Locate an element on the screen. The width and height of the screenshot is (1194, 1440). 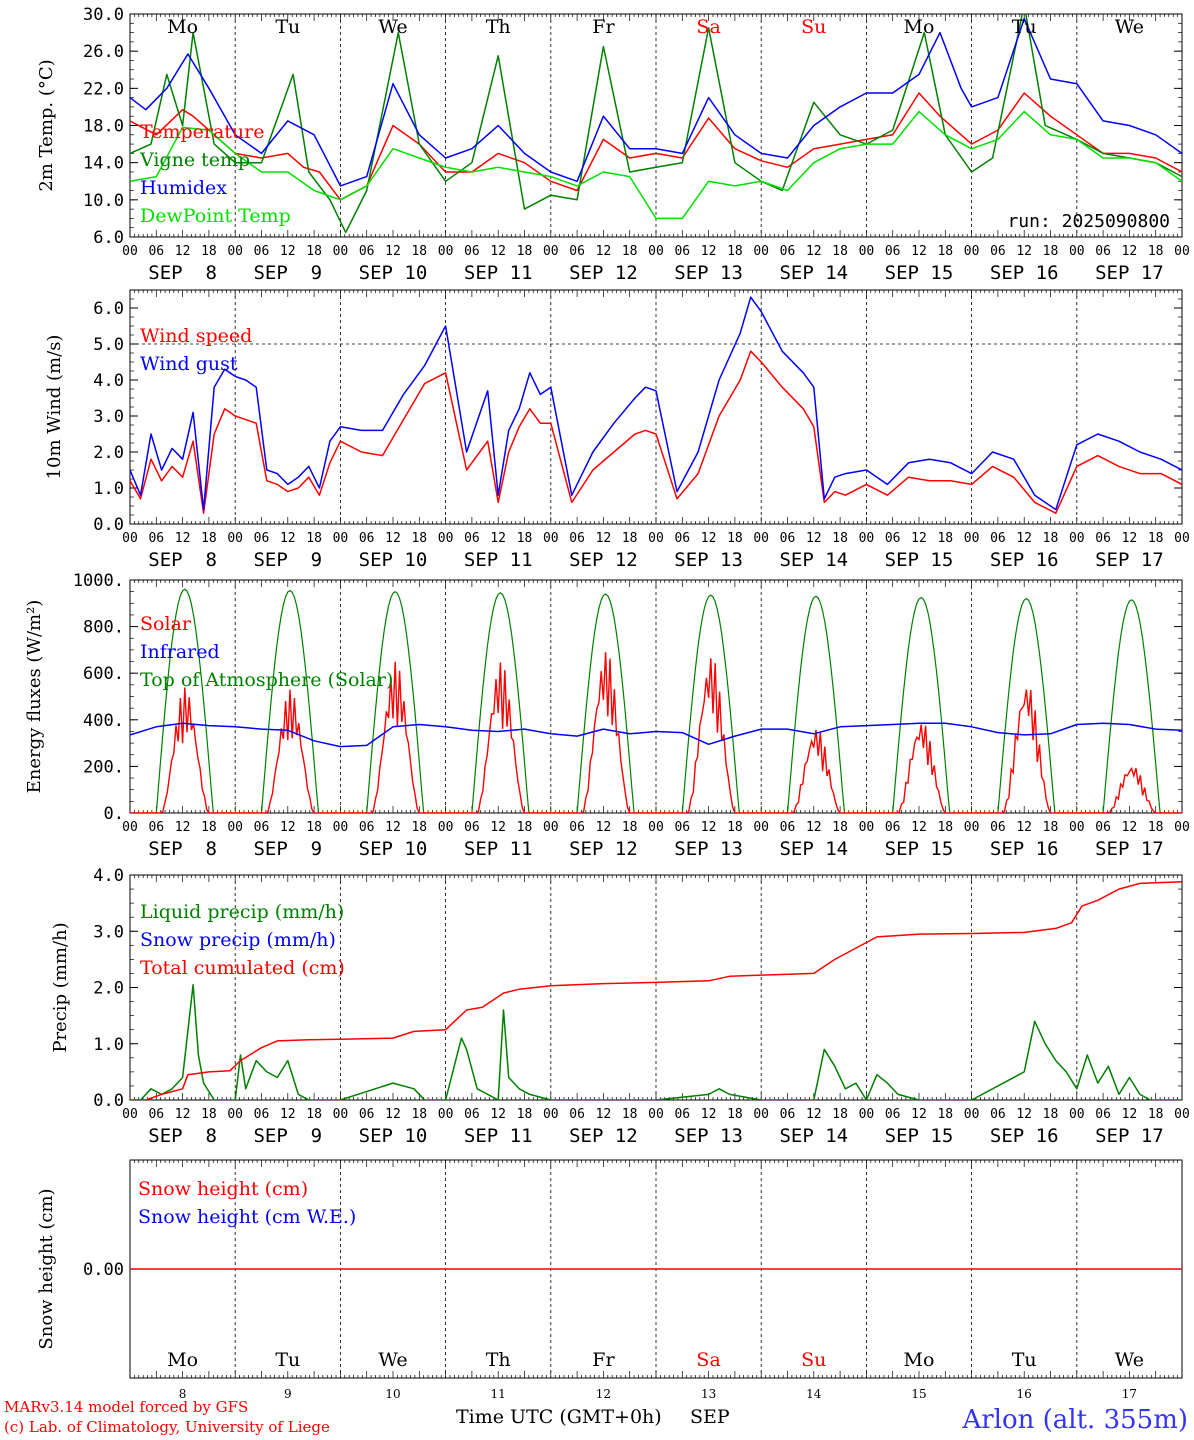
x-day-label: SEP 11 is located at coordinates (498, 560).